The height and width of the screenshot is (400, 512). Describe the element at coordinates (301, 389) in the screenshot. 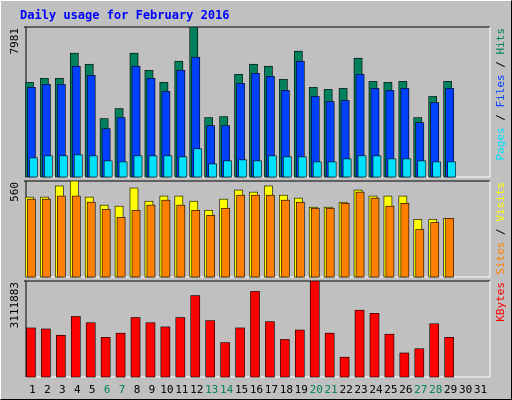

I see `x-tick-label: 19` at that location.